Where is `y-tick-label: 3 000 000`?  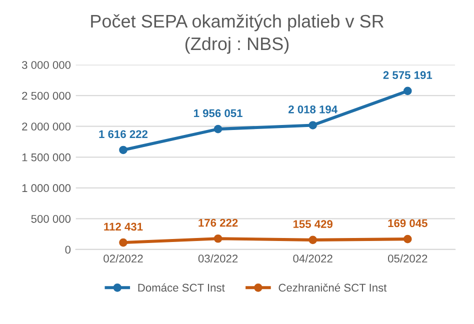
y-tick-label: 3 000 000 is located at coordinates (46, 65).